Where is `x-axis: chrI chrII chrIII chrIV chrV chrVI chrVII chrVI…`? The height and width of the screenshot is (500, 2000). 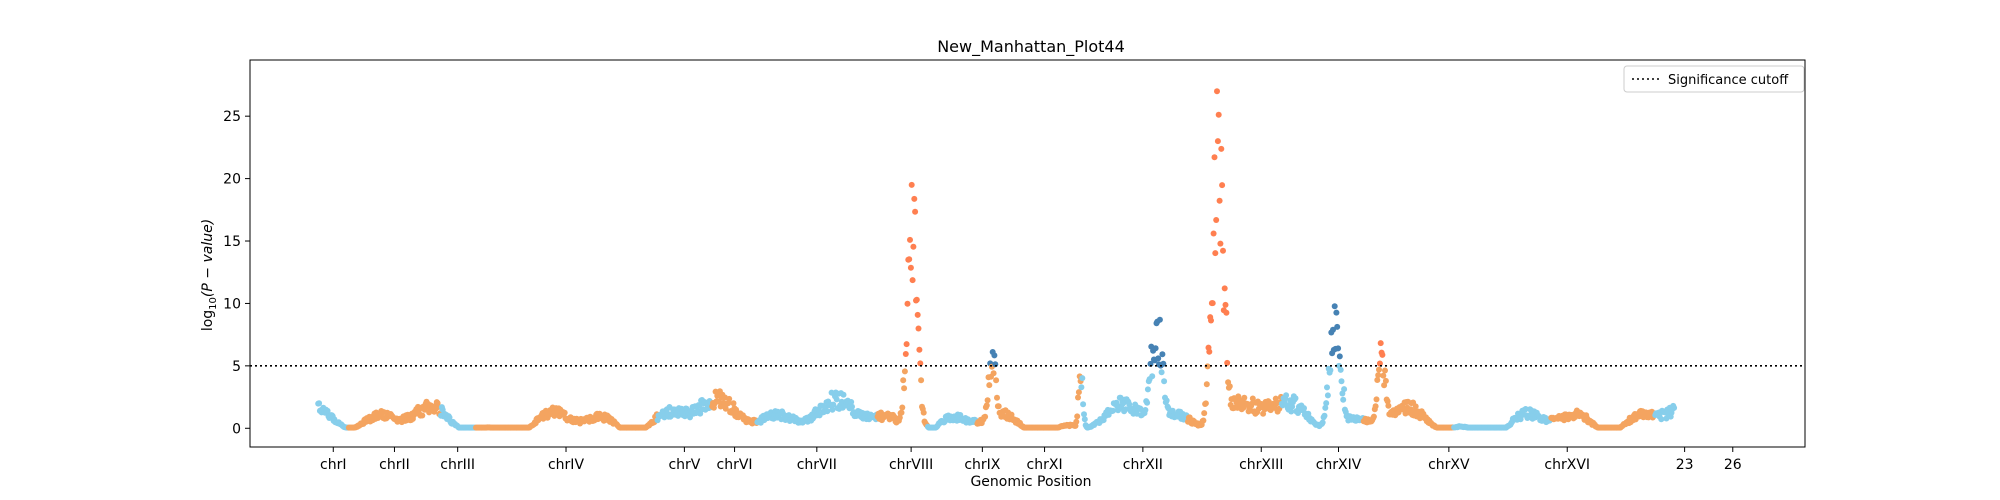
x-axis: chrI chrII chrIII chrIV chrV chrVI chrVII chrVI… is located at coordinates (1031, 460).